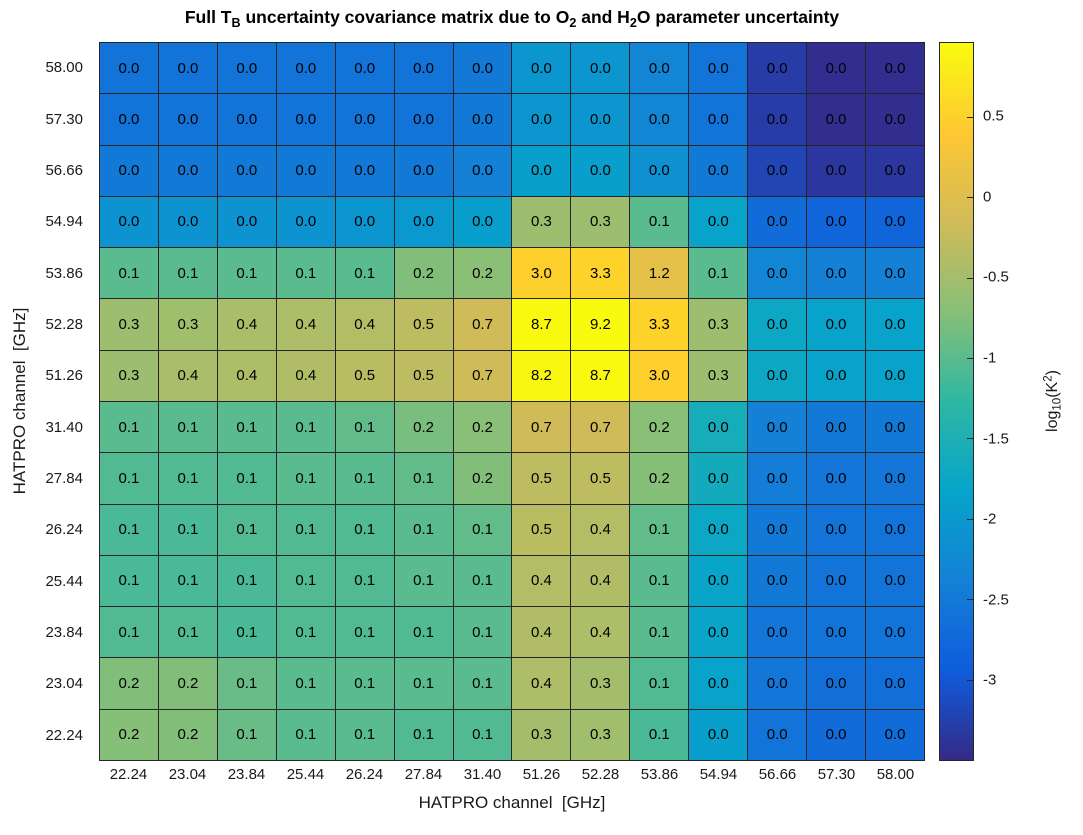 The width and height of the screenshot is (1083, 835). Describe the element at coordinates (1052, 389) in the screenshot. I see `text-segment: (K` at that location.